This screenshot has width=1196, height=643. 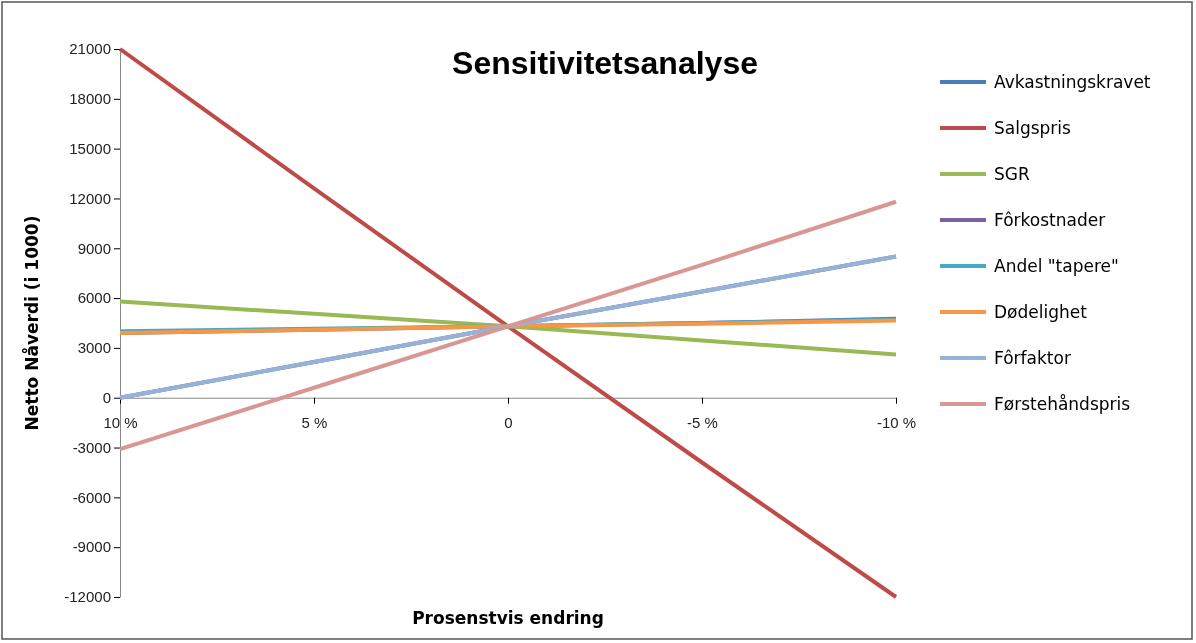 I want to click on x-tick-label: 5 %, so click(x=314, y=422).